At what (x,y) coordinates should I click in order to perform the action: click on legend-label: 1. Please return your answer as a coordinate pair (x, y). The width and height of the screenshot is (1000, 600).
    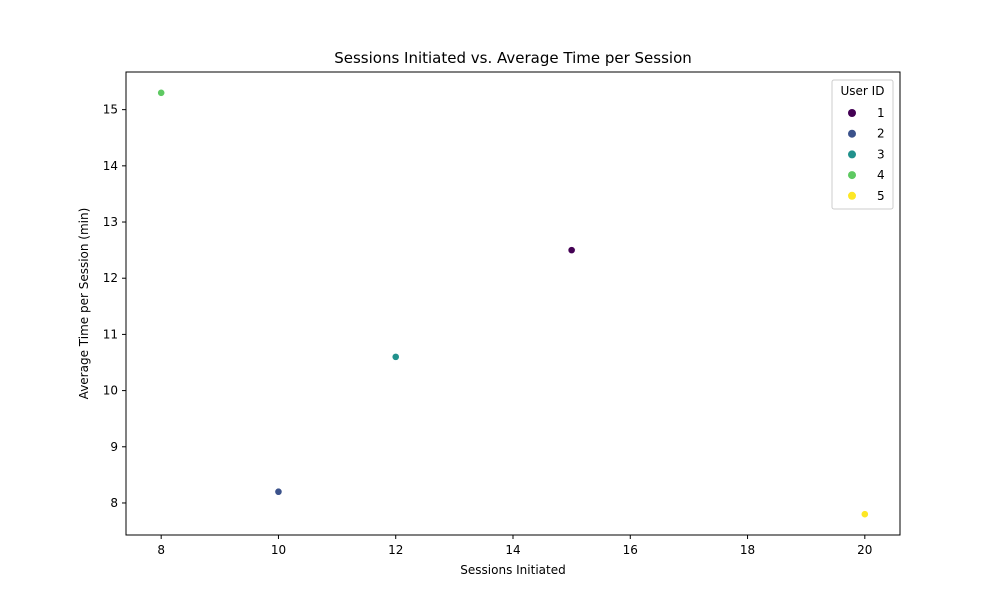
    Looking at the image, I should click on (881, 113).